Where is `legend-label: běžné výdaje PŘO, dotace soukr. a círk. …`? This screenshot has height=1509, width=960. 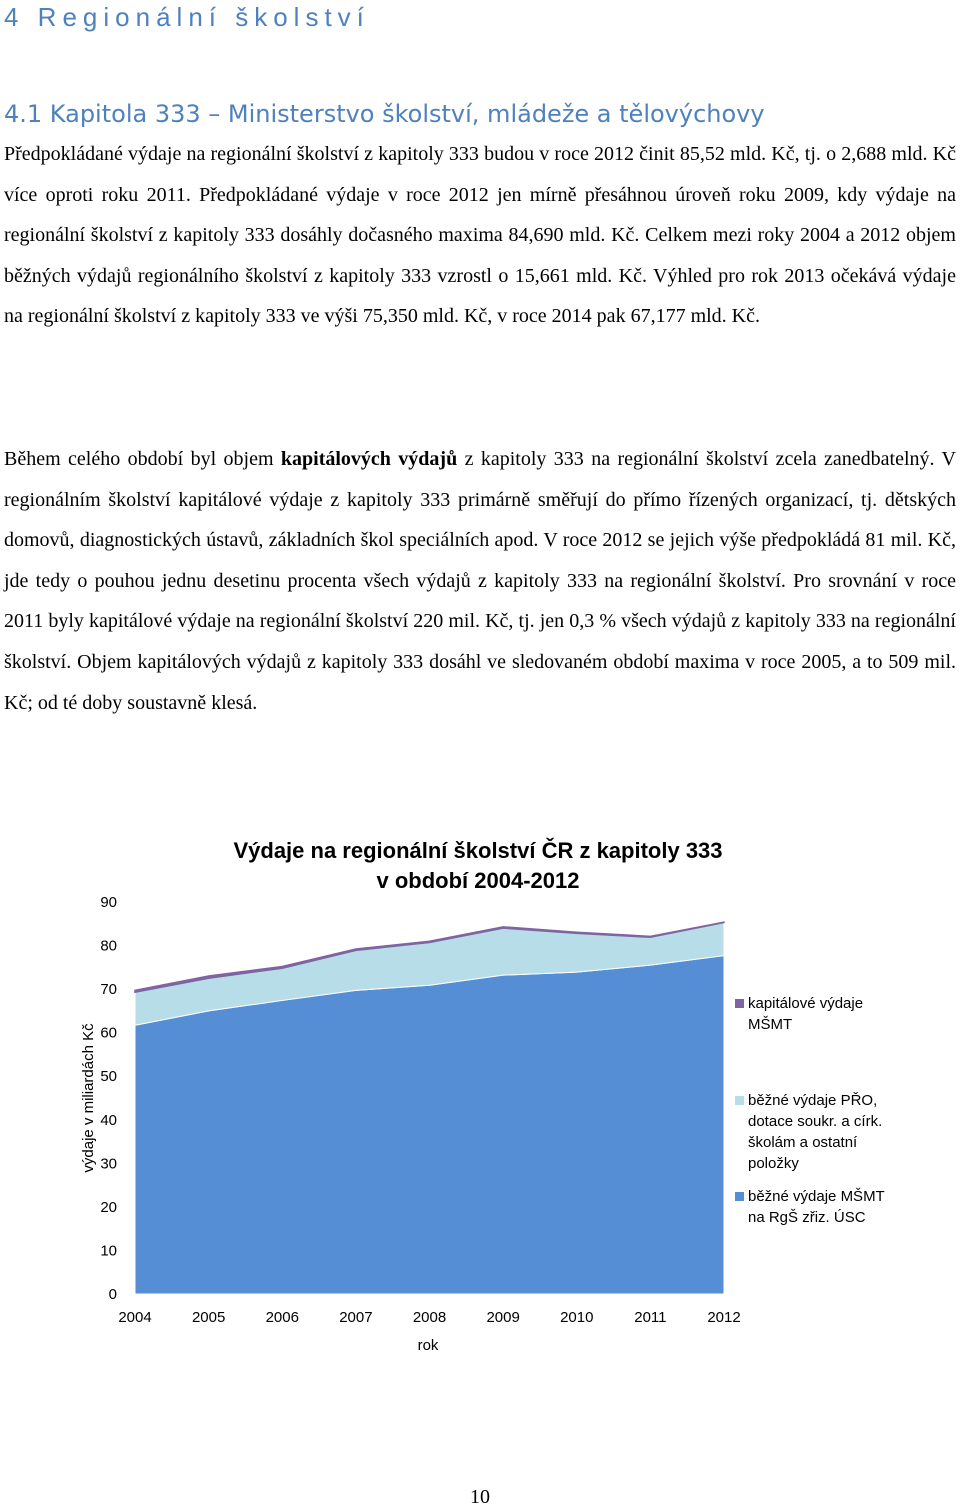
legend-label: běžné výdaje PŘO, dotace soukr. a círk. … is located at coordinates (815, 1132).